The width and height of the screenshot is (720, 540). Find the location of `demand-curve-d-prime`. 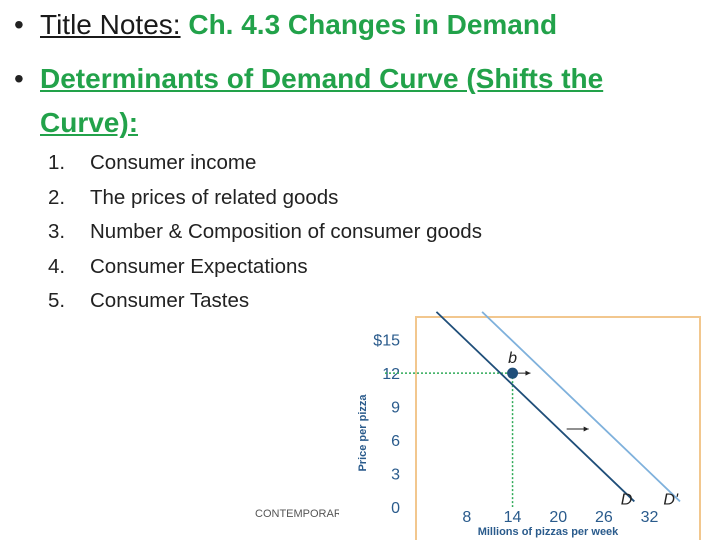

demand-curve-d-prime is located at coordinates (581, 407).